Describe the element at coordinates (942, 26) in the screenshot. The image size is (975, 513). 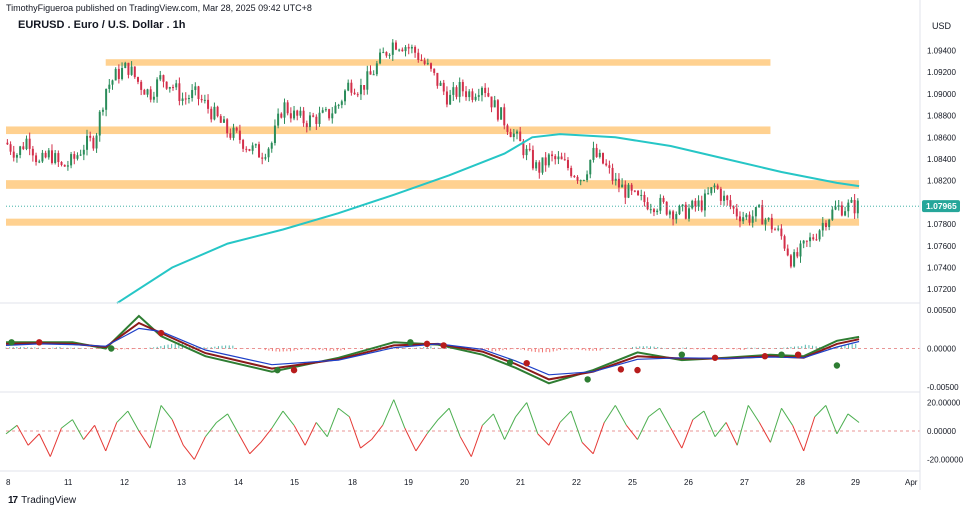
I see `currency-label: USD` at that location.